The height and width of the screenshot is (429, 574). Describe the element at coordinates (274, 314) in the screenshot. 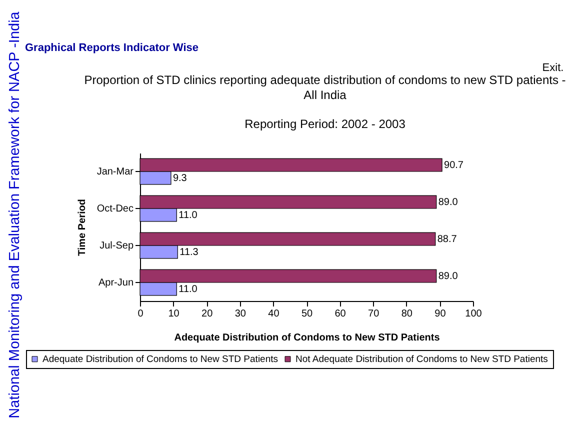

I see `x-tick-label: 40` at that location.